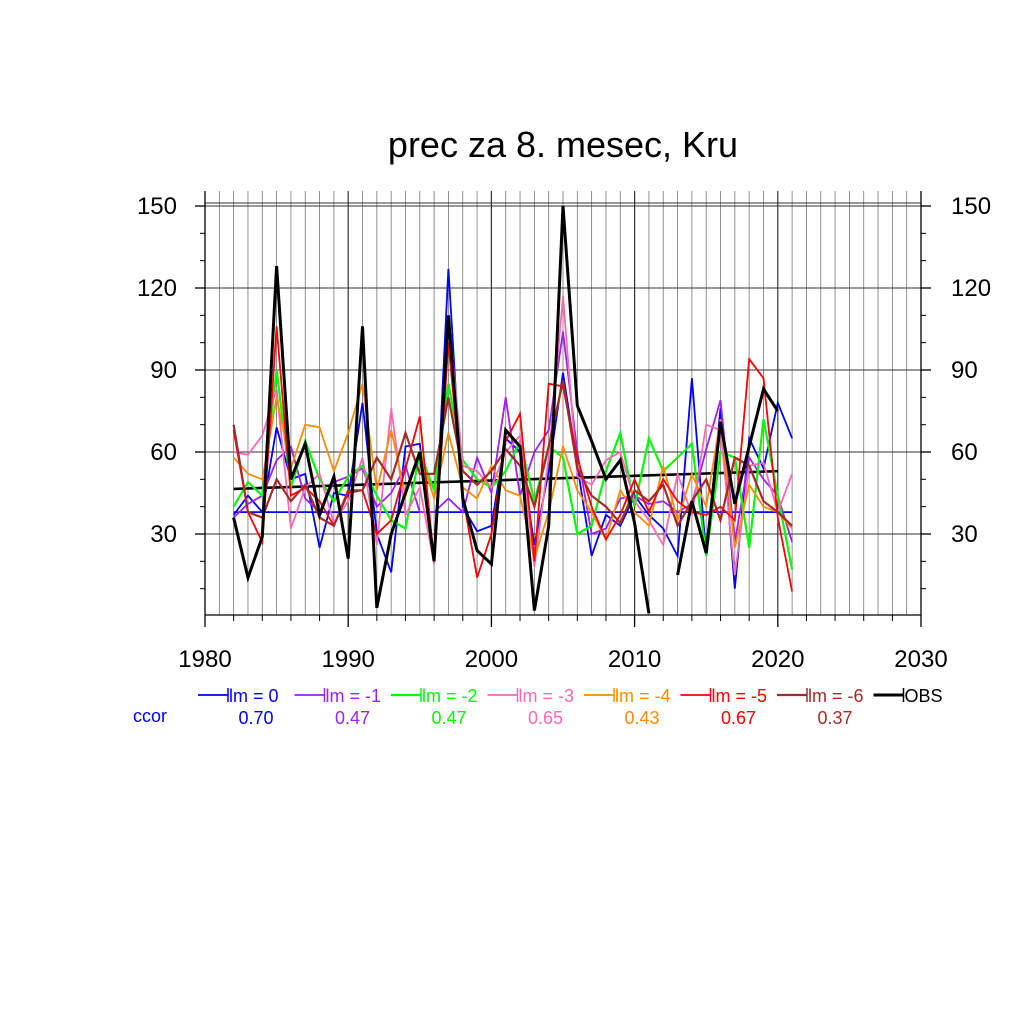 This screenshot has height=1029, width=1024. I want to click on y-tick-label-right: 30, so click(964, 534).